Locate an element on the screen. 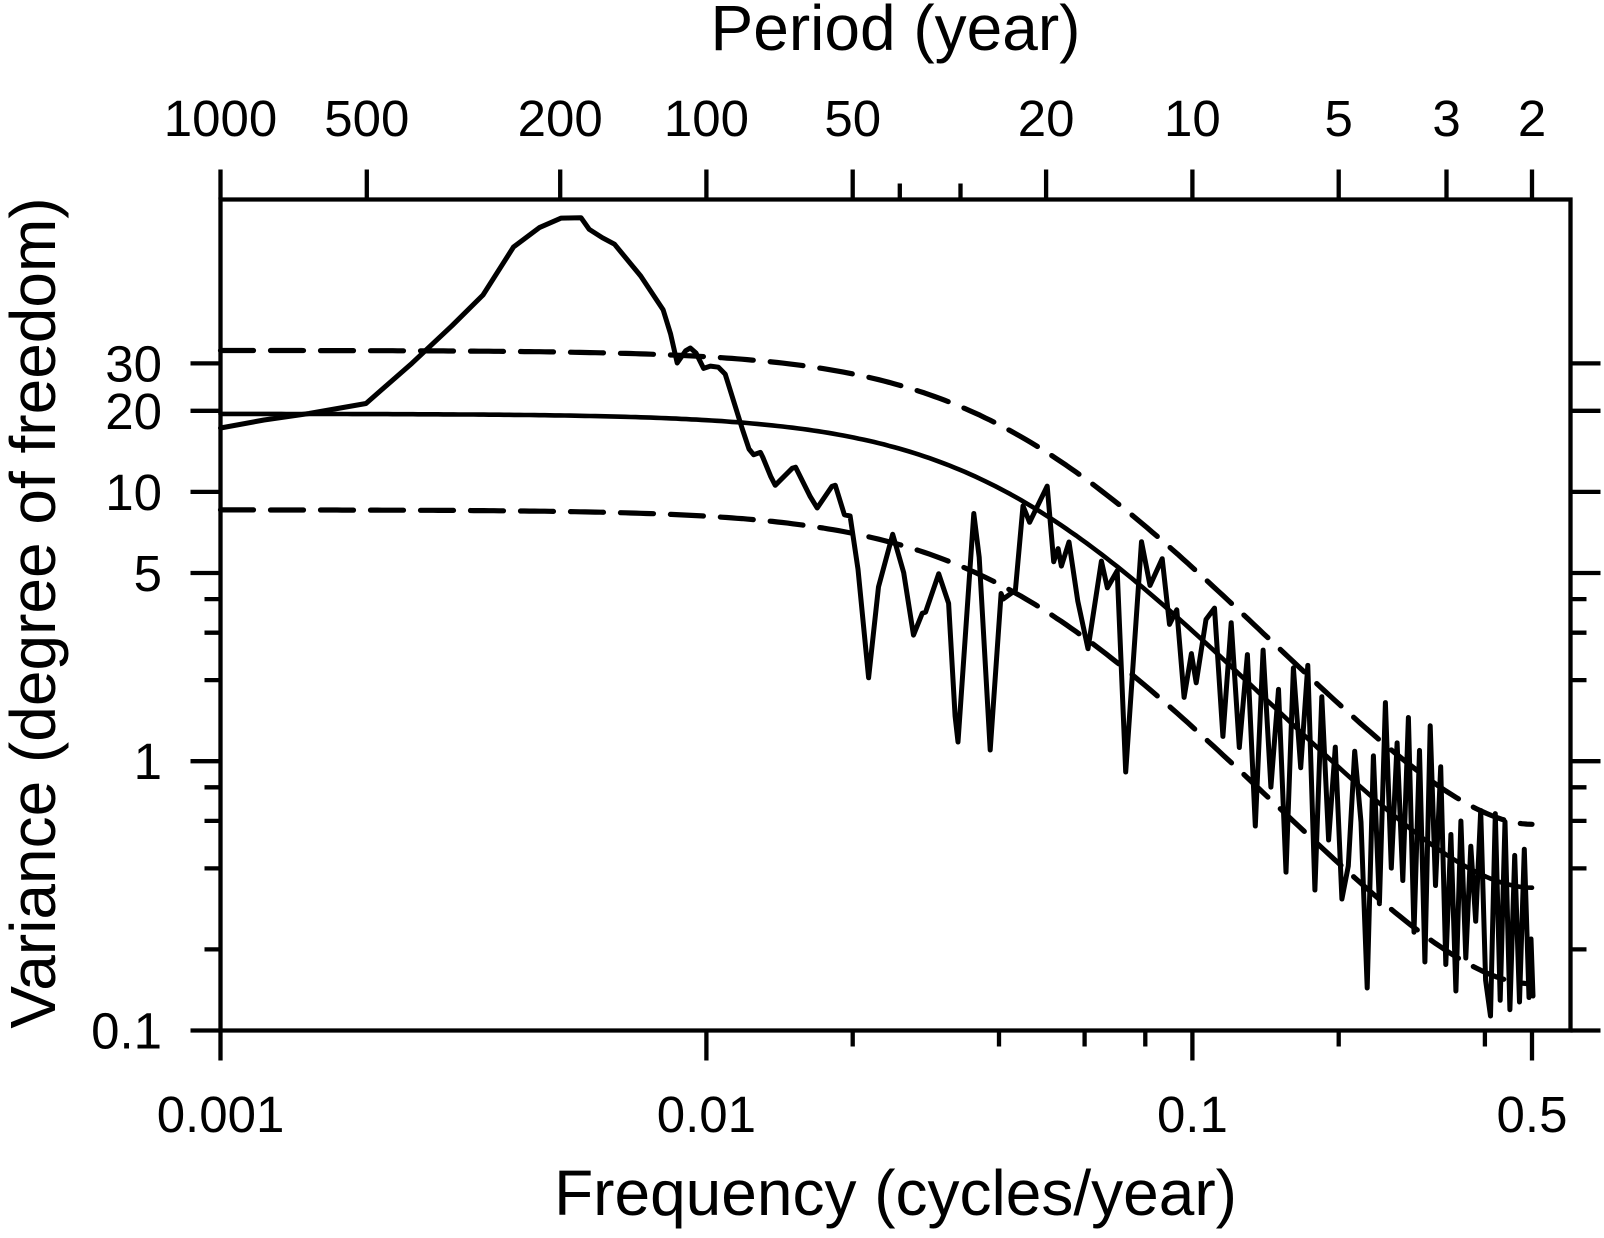 This screenshot has width=1604, height=1238. svg-text: 500 is located at coordinates (366, 118).